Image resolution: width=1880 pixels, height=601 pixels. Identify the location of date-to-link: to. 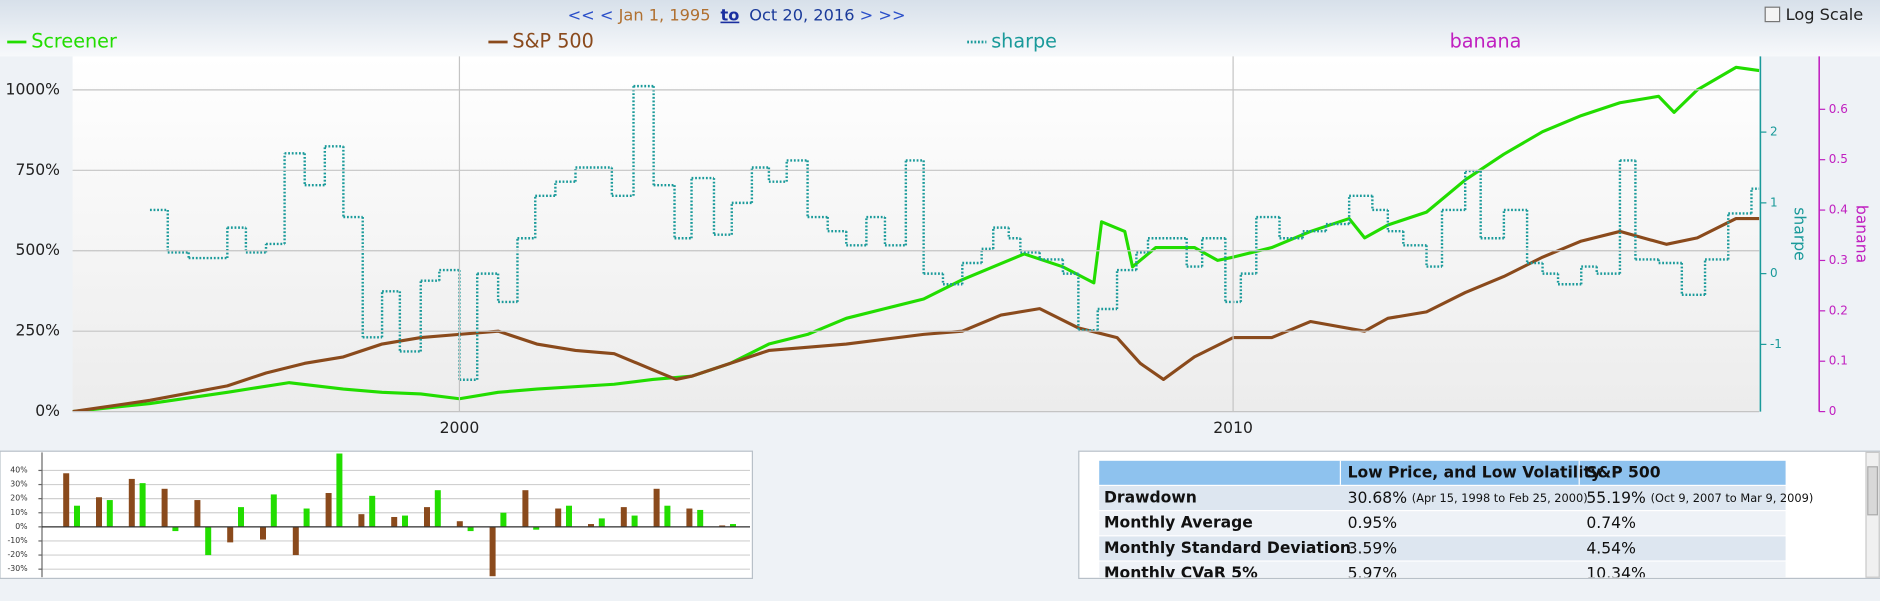
(729, 14).